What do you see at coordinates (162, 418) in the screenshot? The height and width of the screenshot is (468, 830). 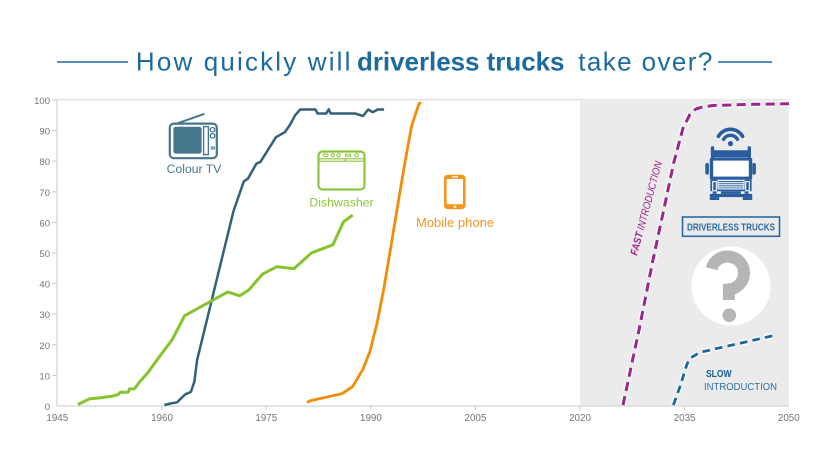 I see `svg-text: 1960` at bounding box center [162, 418].